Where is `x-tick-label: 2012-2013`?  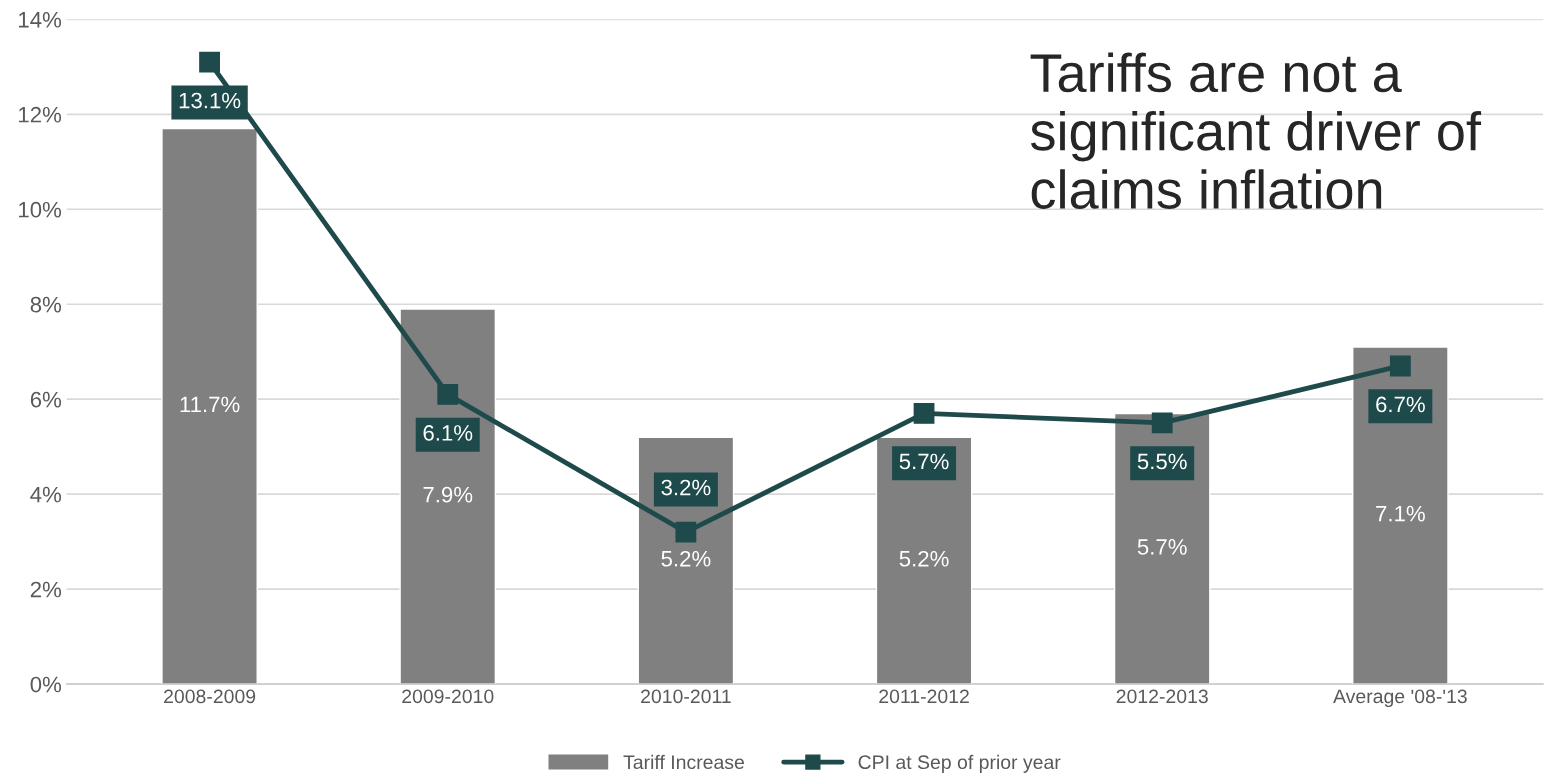 x-tick-label: 2012-2013 is located at coordinates (1162, 696).